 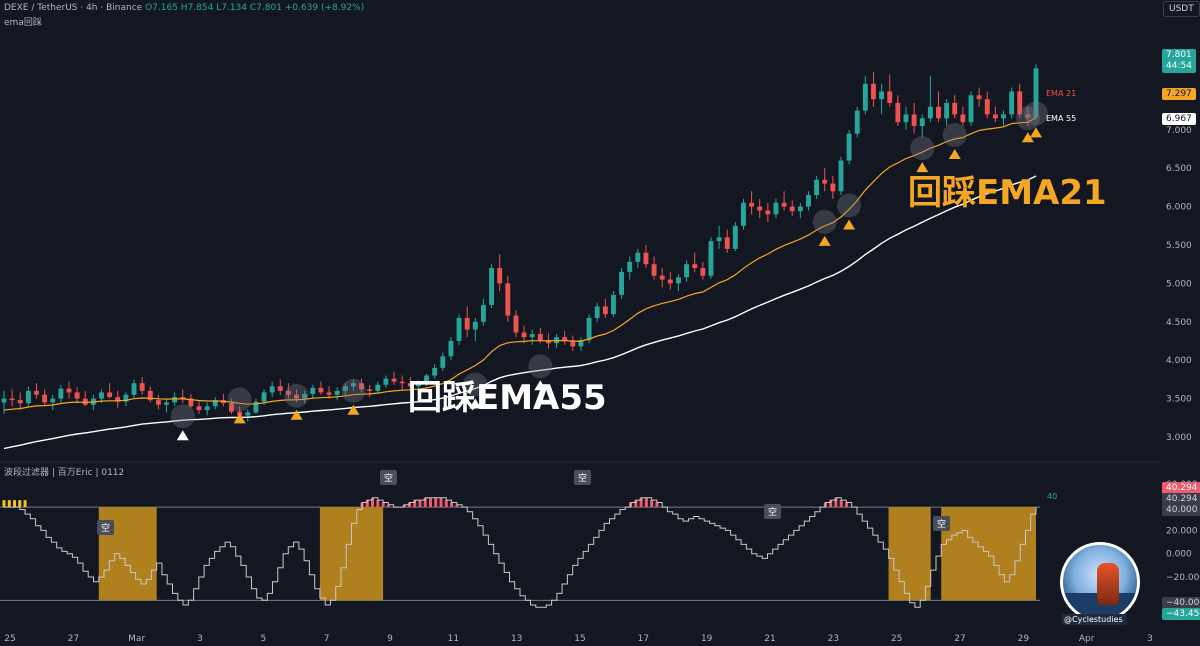 What do you see at coordinates (200, 639) in the screenshot?
I see `time-tick-label: 3` at bounding box center [200, 639].